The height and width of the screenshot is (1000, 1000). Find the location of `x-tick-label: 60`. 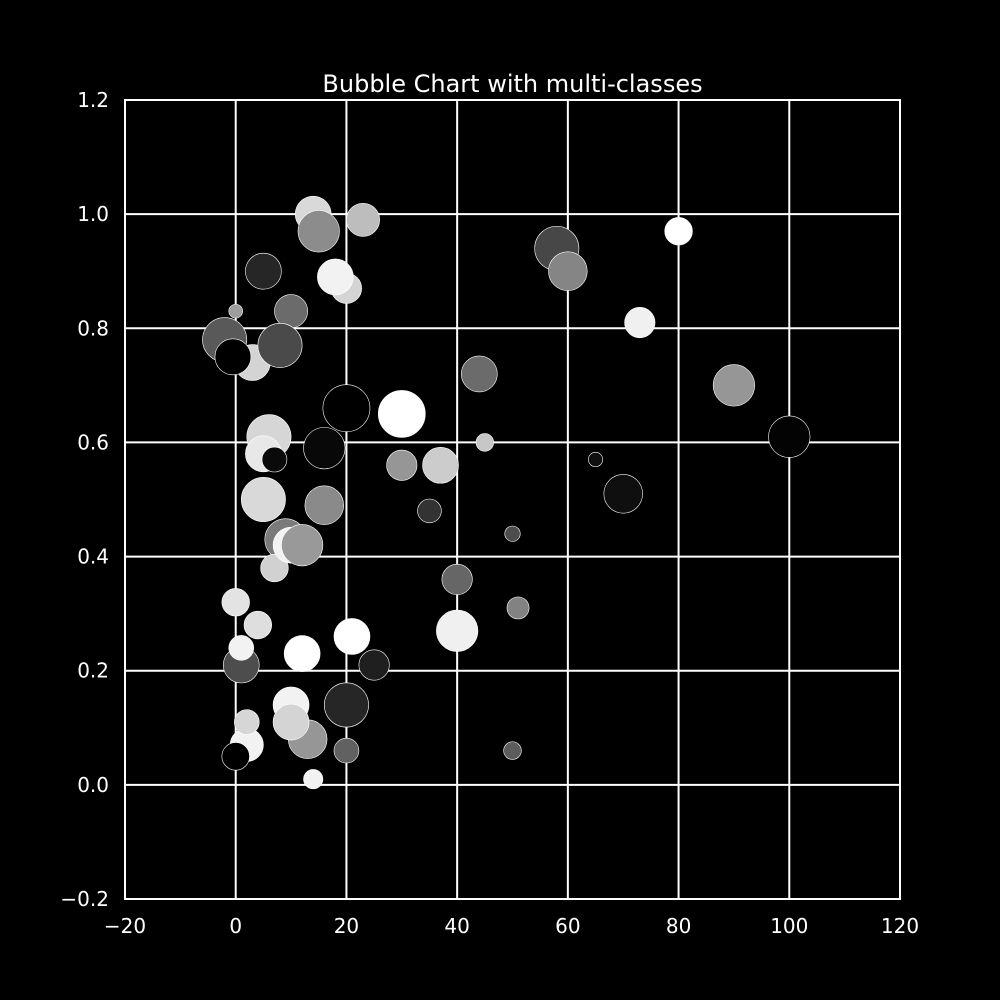

x-tick-label: 60 is located at coordinates (567, 926).